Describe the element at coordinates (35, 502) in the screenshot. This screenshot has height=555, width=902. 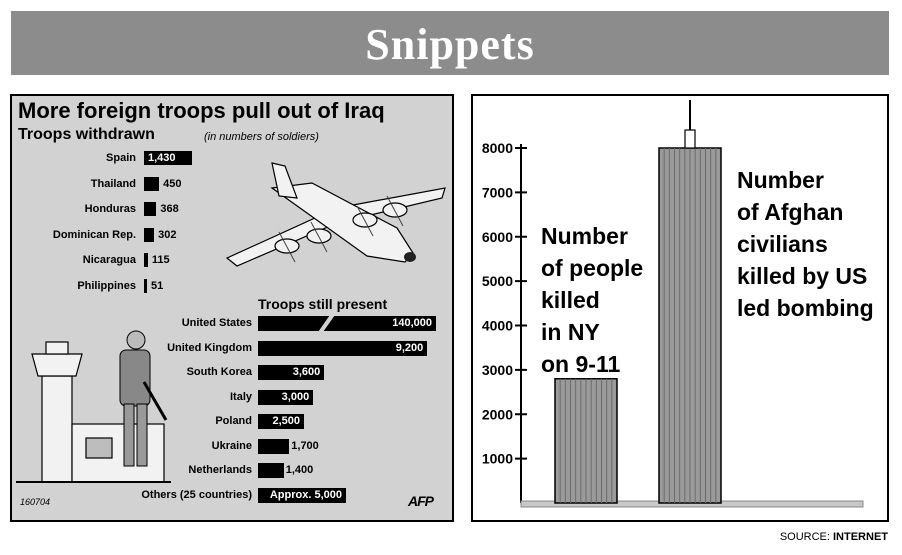
I see `graphic-code: 160704` at that location.